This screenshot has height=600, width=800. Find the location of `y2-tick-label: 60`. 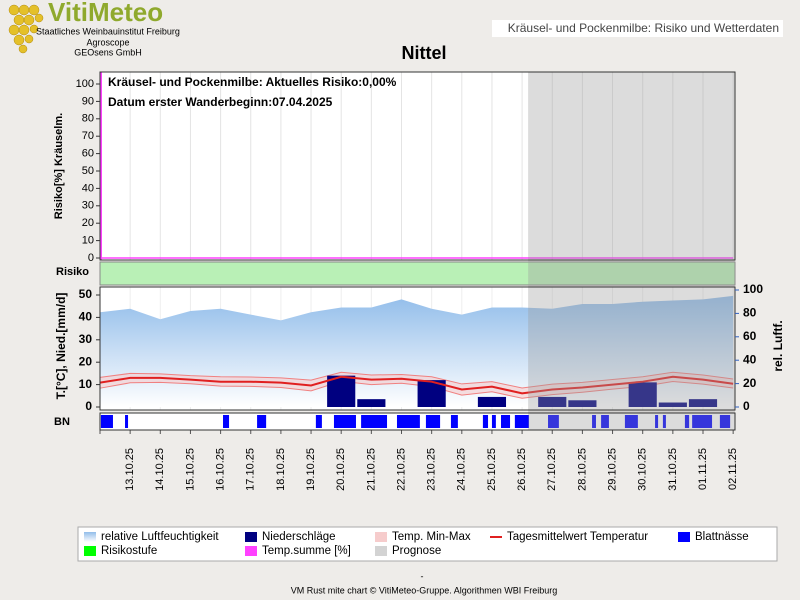

y2-tick-label: 60 is located at coordinates (750, 336).